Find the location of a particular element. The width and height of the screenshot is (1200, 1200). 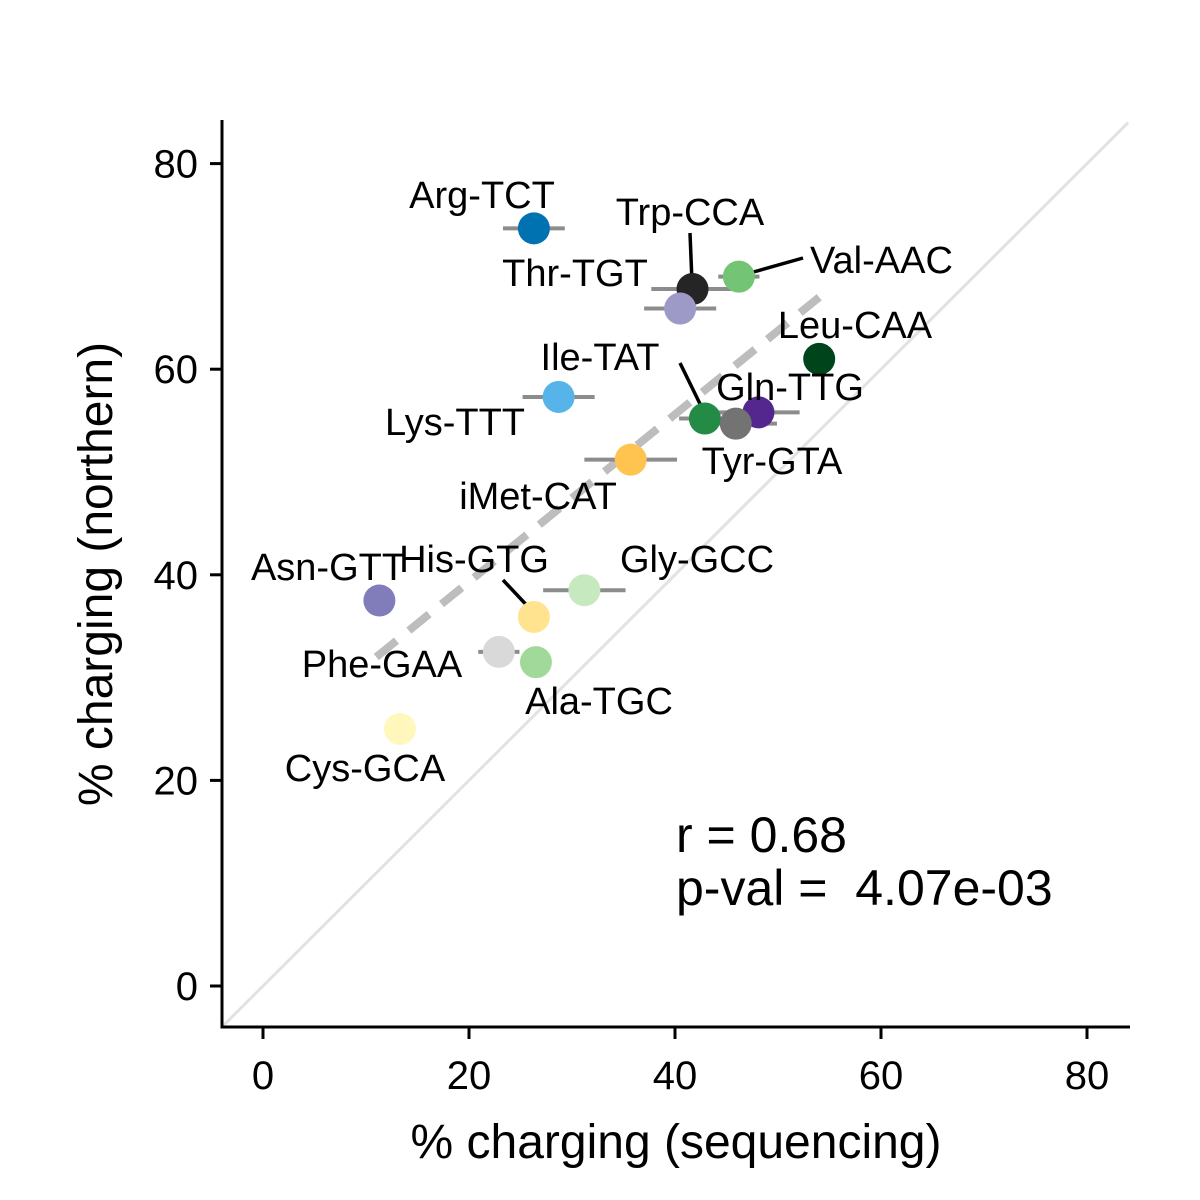

label-asn-gtt: Asn-GTT is located at coordinates (328, 568).